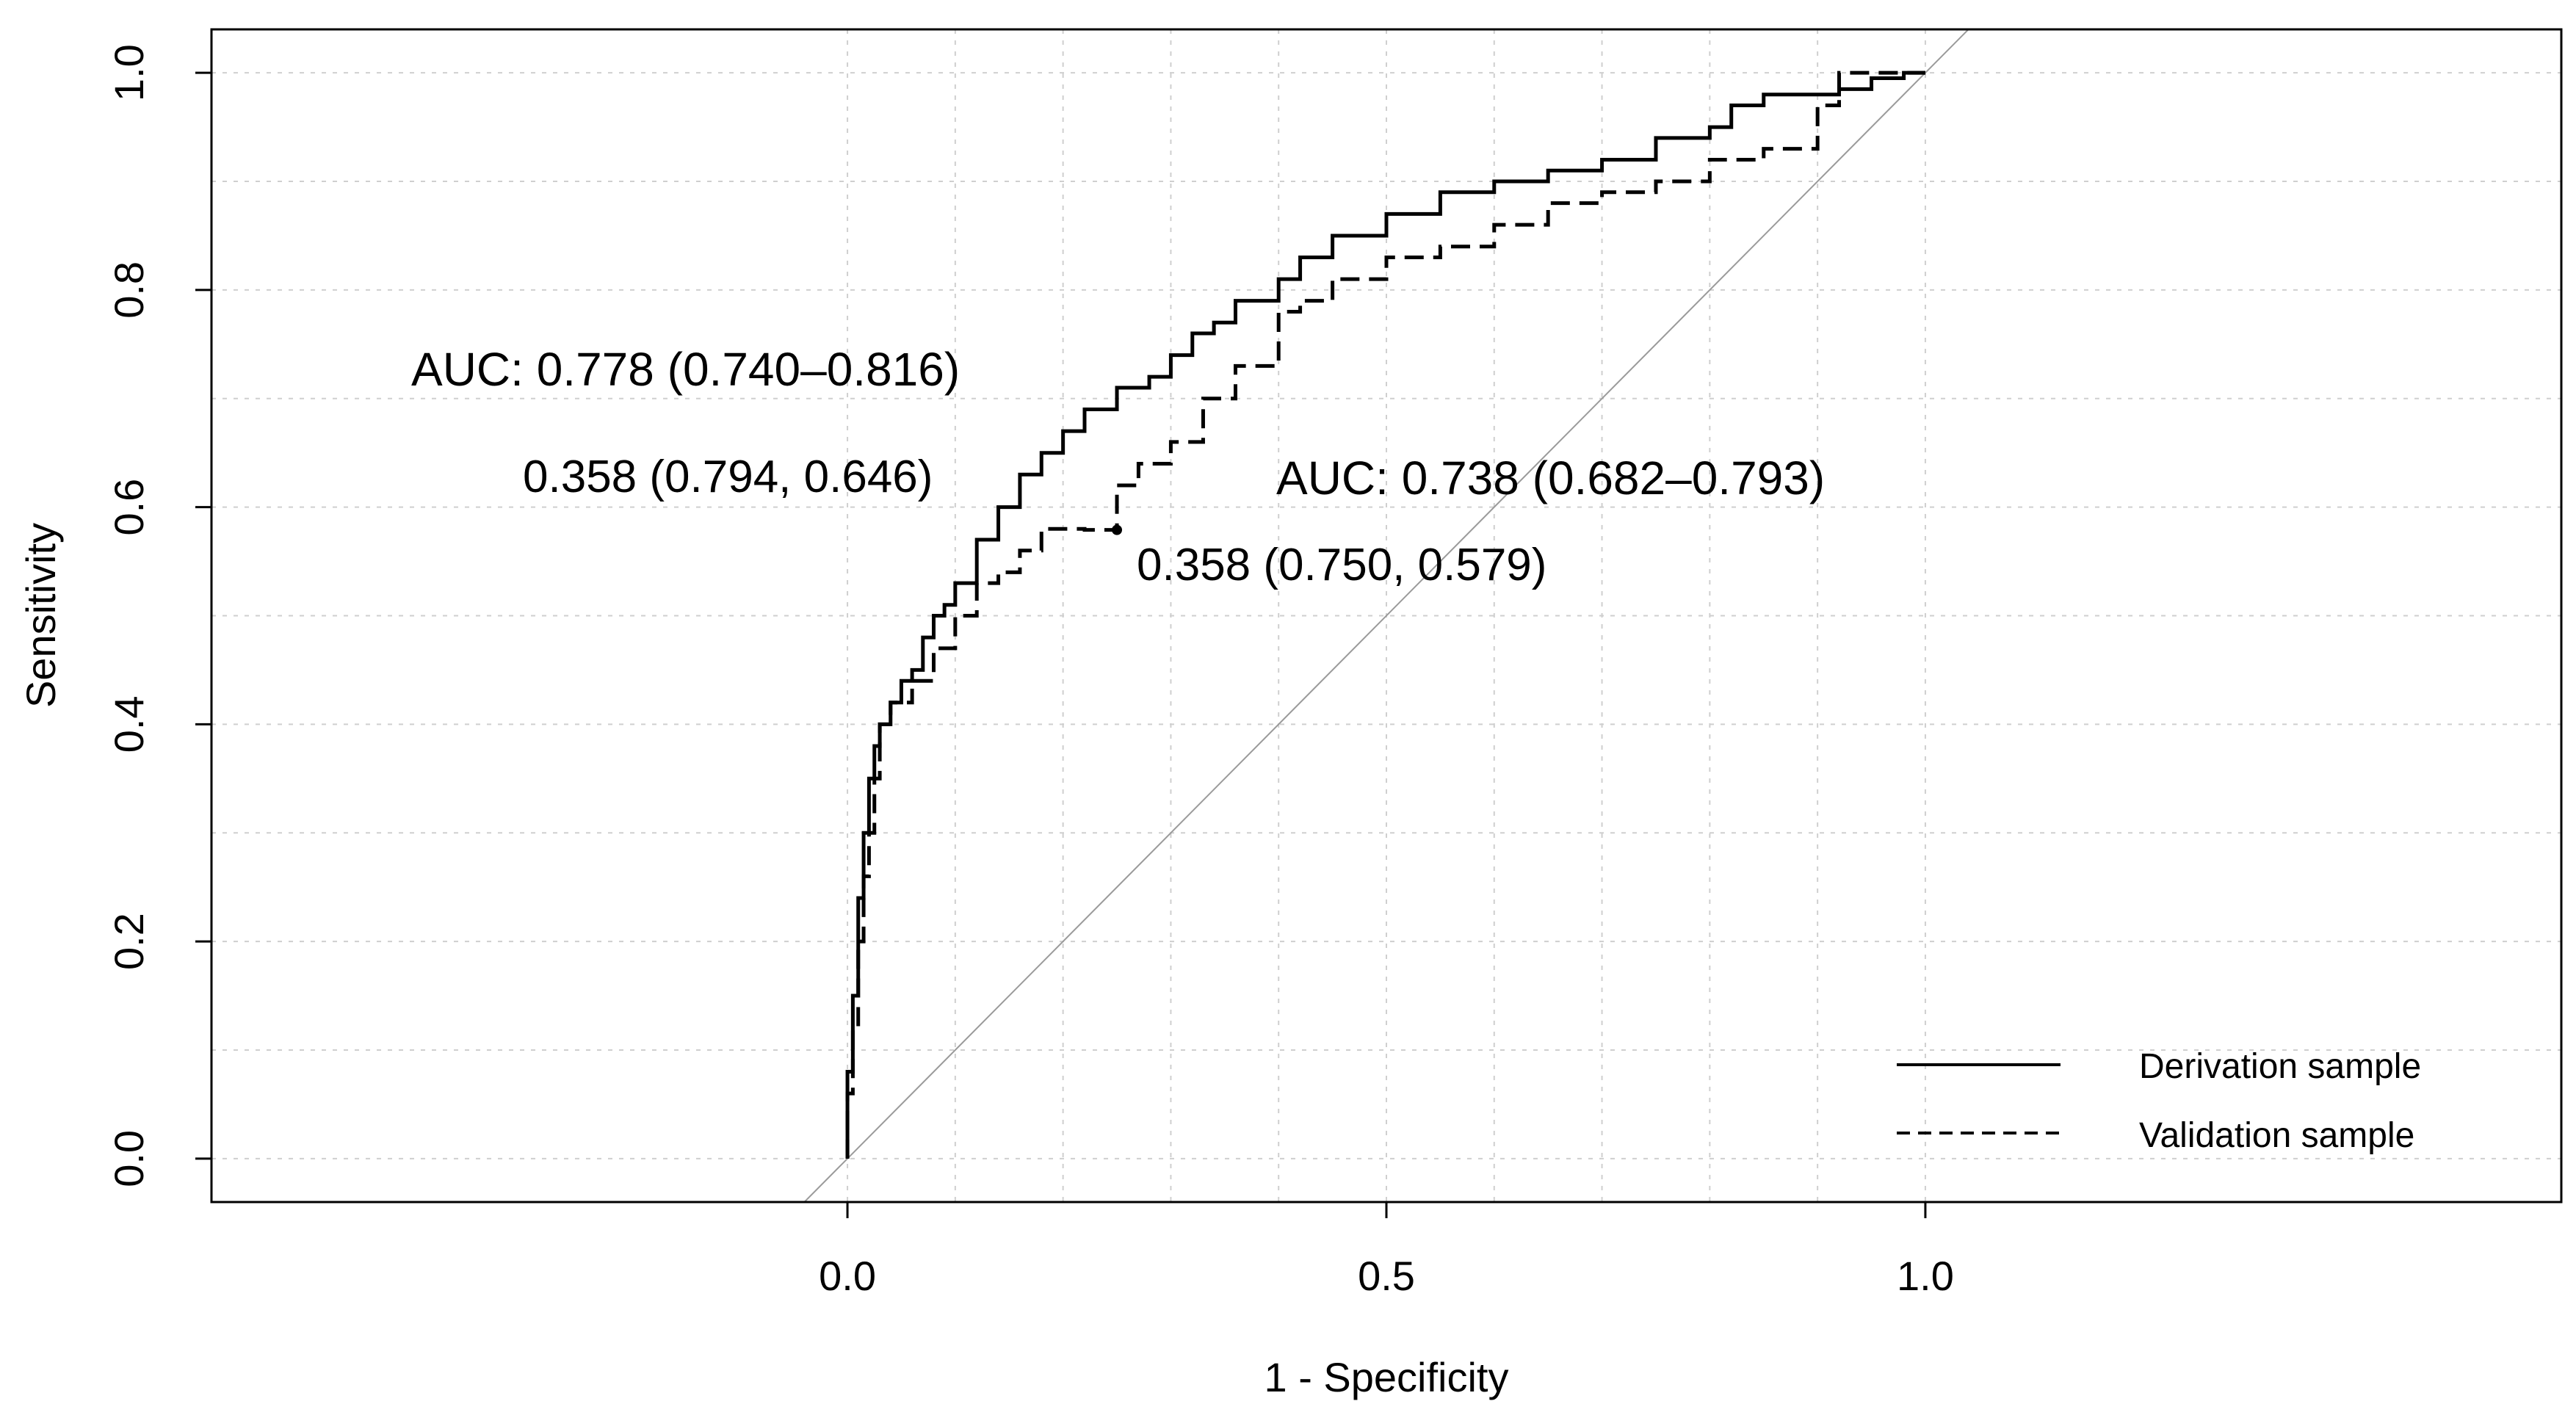  What do you see at coordinates (129, 1158) in the screenshot?
I see `y-tick-label: 0.0` at bounding box center [129, 1158].